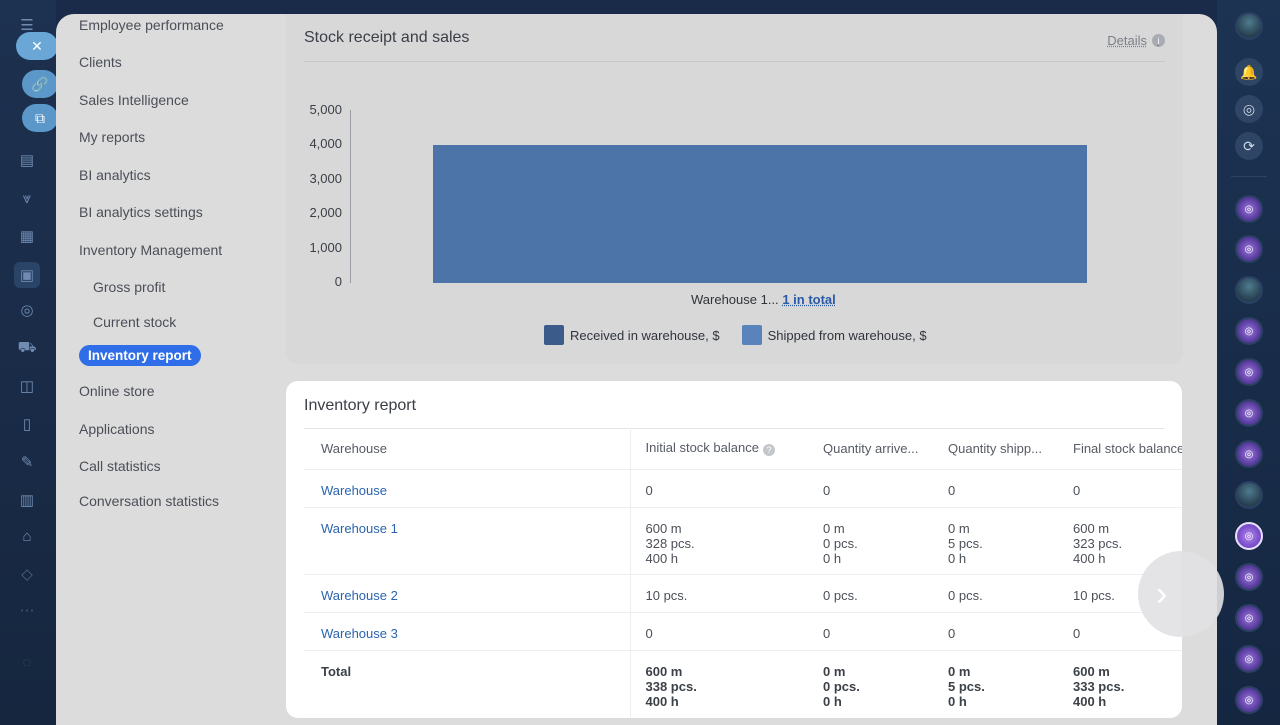  What do you see at coordinates (117, 429) in the screenshot?
I see `menu-item-applications: Applications` at bounding box center [117, 429].